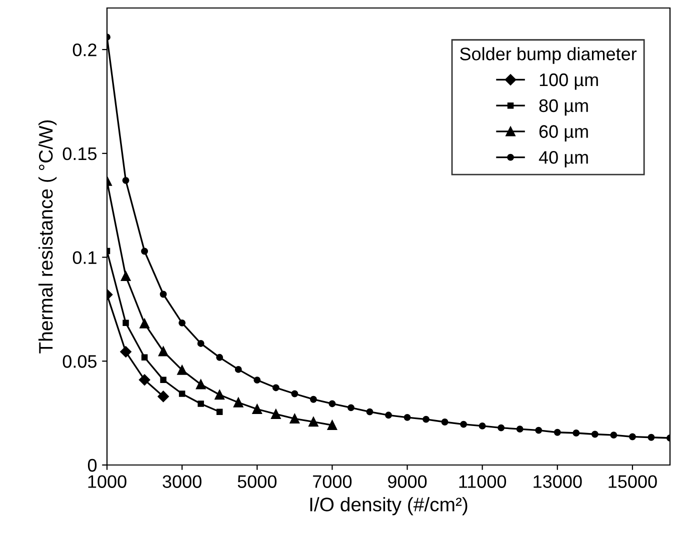 The height and width of the screenshot is (540, 679). What do you see at coordinates (548, 55) in the screenshot?
I see `legend-title: Solder bump diameter` at bounding box center [548, 55].